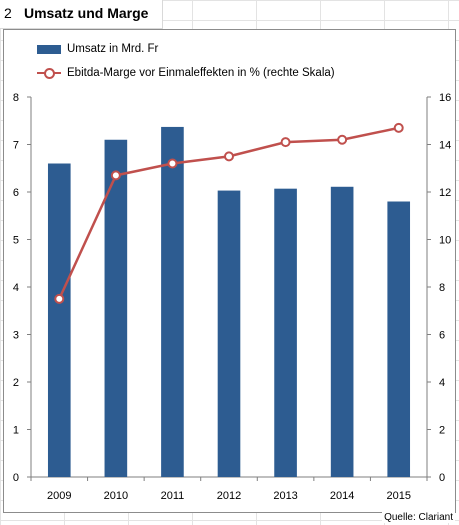 This screenshot has width=459, height=525. I want to click on y-tick-label-right: 6, so click(442, 336).